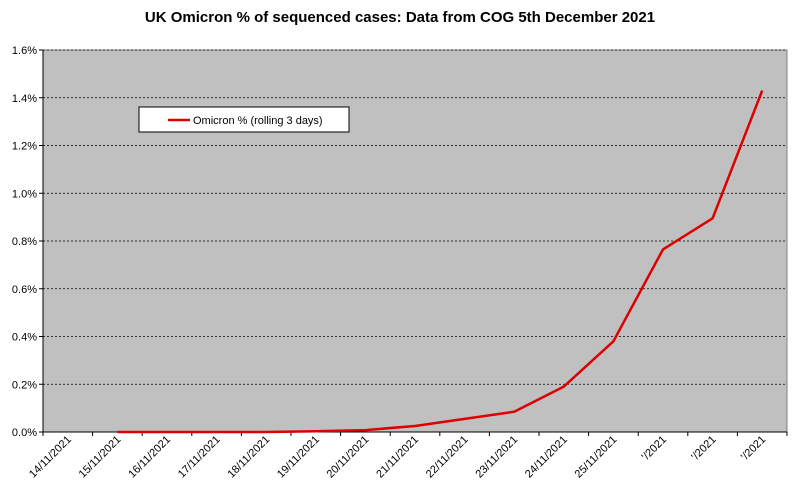 The width and height of the screenshot is (800, 502). What do you see at coordinates (50, 457) in the screenshot?
I see `x-tick-label: 14/11/2021` at bounding box center [50, 457].